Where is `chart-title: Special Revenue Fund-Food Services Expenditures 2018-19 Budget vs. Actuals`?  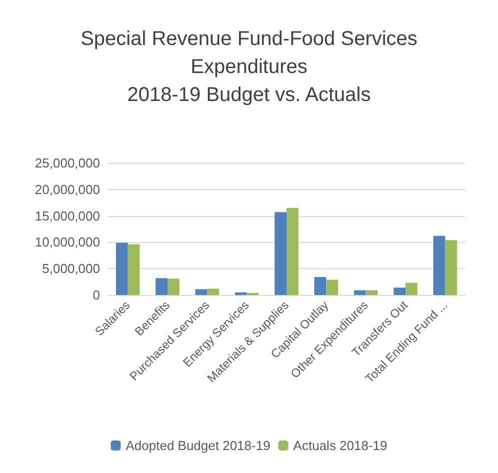
chart-title: Special Revenue Fund-Food Services Expenditures 2018-19 Budget vs. Actuals is located at coordinates (249, 67).